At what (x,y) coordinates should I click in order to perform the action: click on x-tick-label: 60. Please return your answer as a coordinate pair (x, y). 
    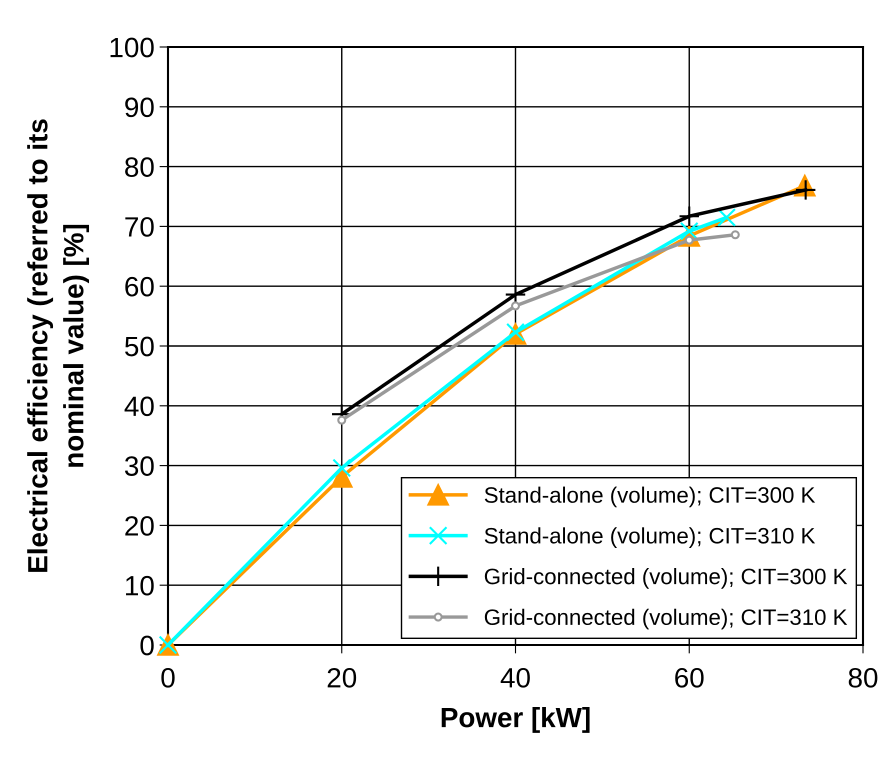
    Looking at the image, I should click on (689, 678).